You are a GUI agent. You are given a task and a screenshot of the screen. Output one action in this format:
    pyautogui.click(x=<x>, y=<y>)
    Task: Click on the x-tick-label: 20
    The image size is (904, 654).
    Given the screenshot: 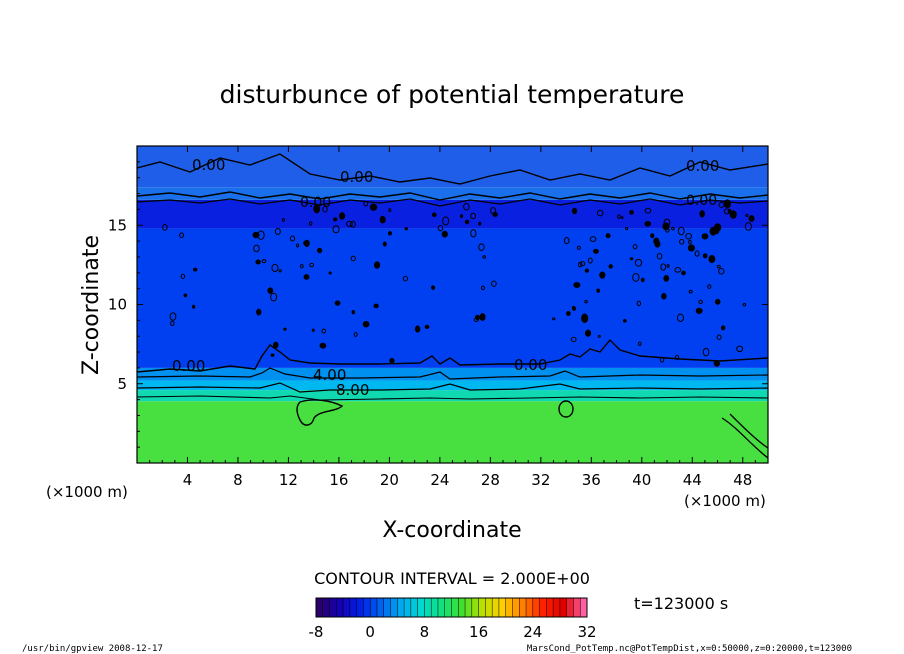 What is the action you would take?
    pyautogui.click(x=389, y=480)
    